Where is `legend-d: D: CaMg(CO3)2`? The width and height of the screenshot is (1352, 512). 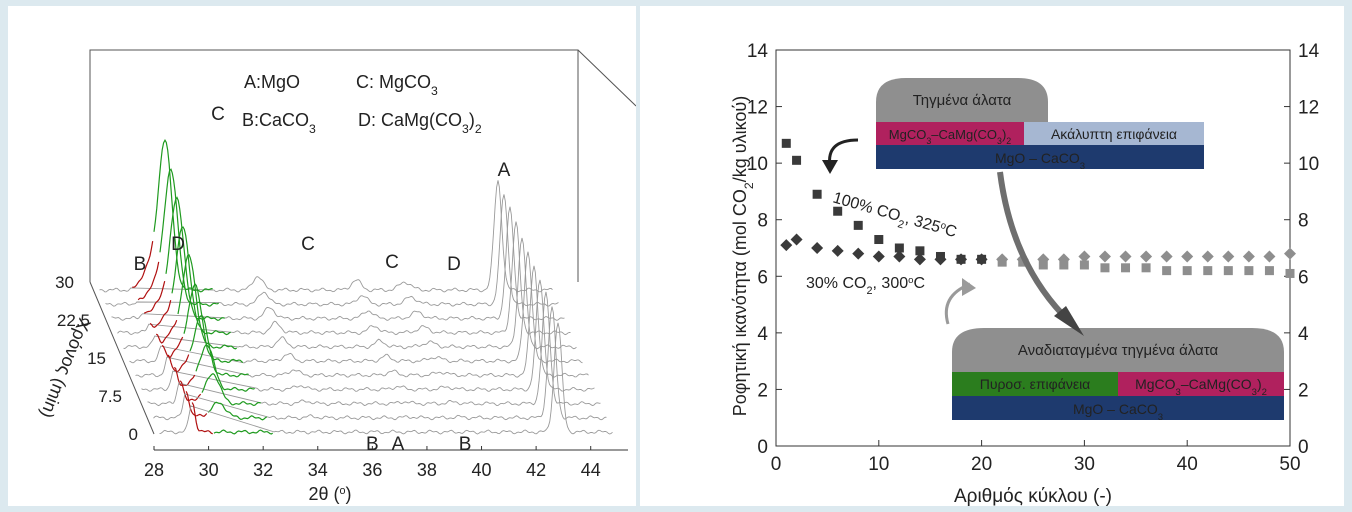
legend-d: D: CaMg(CO3)2 is located at coordinates (420, 123).